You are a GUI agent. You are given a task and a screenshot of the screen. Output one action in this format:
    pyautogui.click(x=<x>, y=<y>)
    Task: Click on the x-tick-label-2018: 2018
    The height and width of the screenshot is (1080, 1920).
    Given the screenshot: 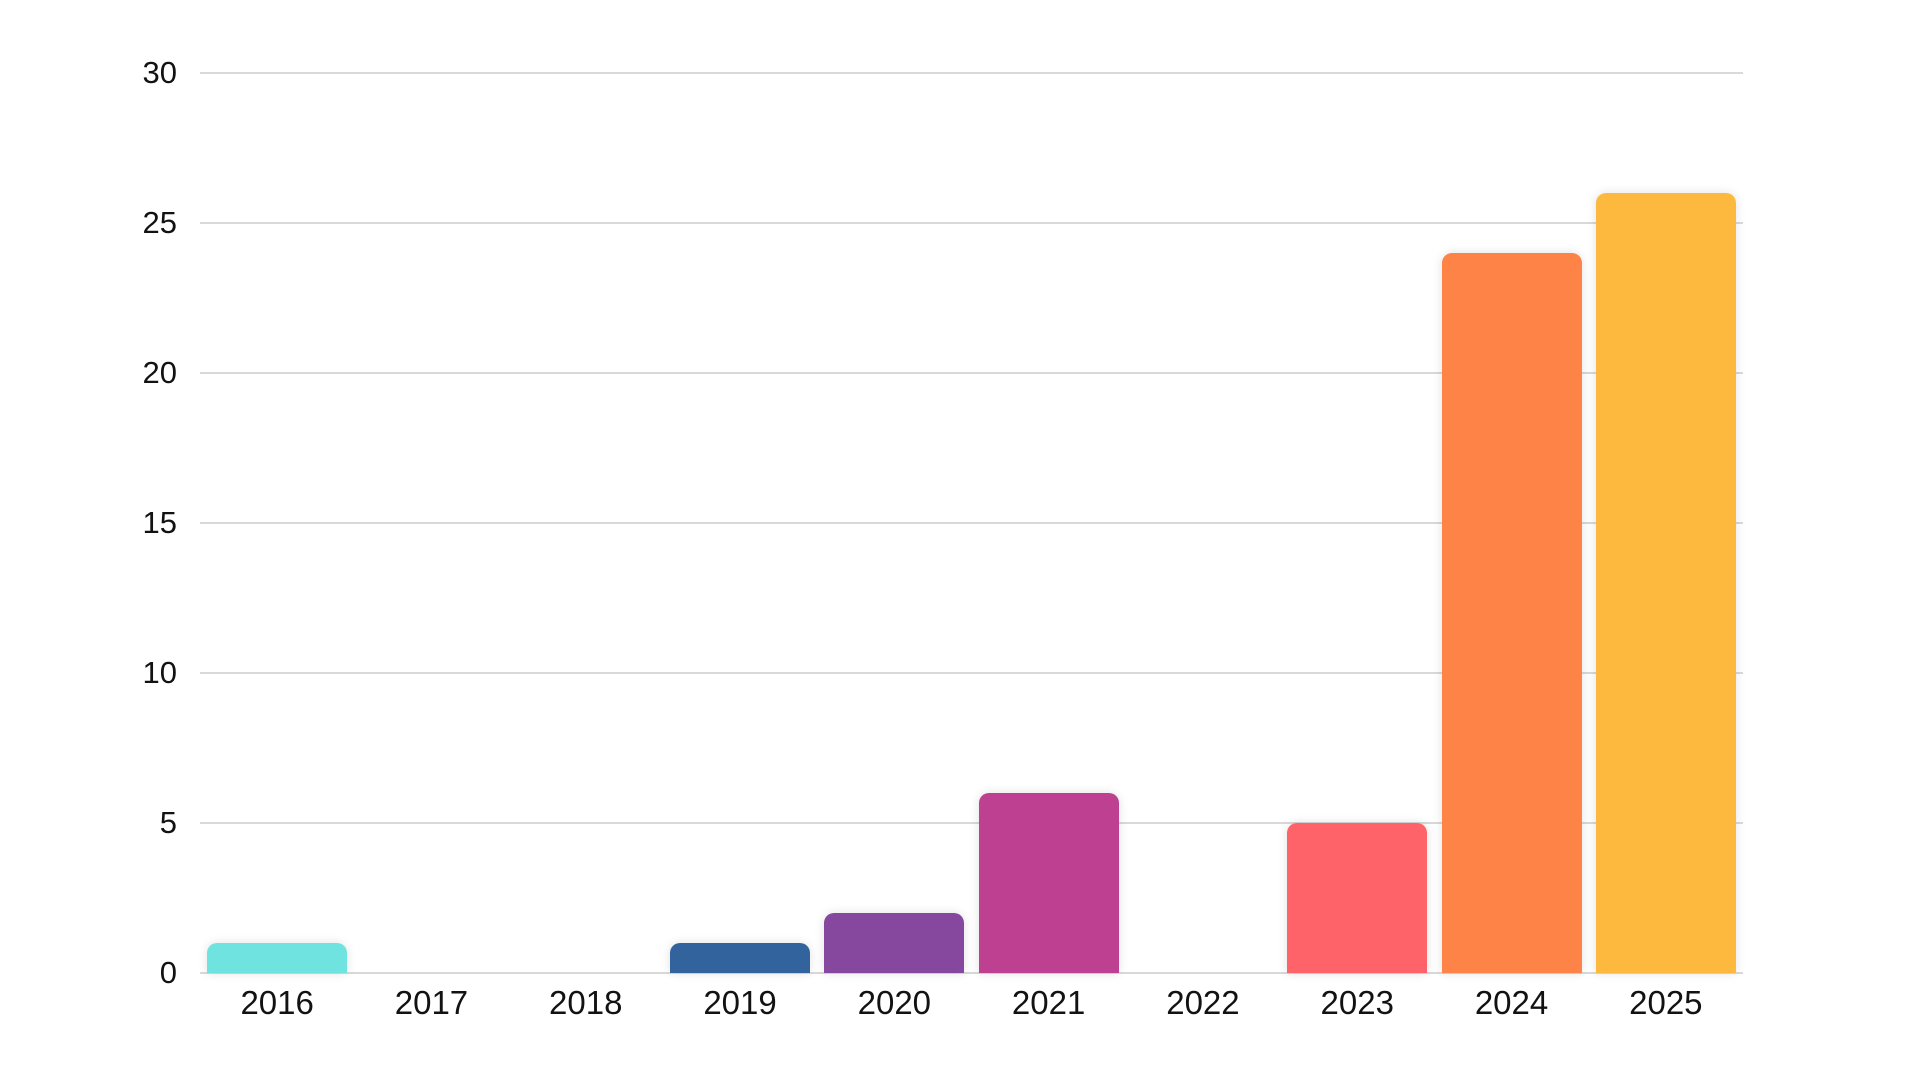 What is the action you would take?
    pyautogui.click(x=586, y=1002)
    